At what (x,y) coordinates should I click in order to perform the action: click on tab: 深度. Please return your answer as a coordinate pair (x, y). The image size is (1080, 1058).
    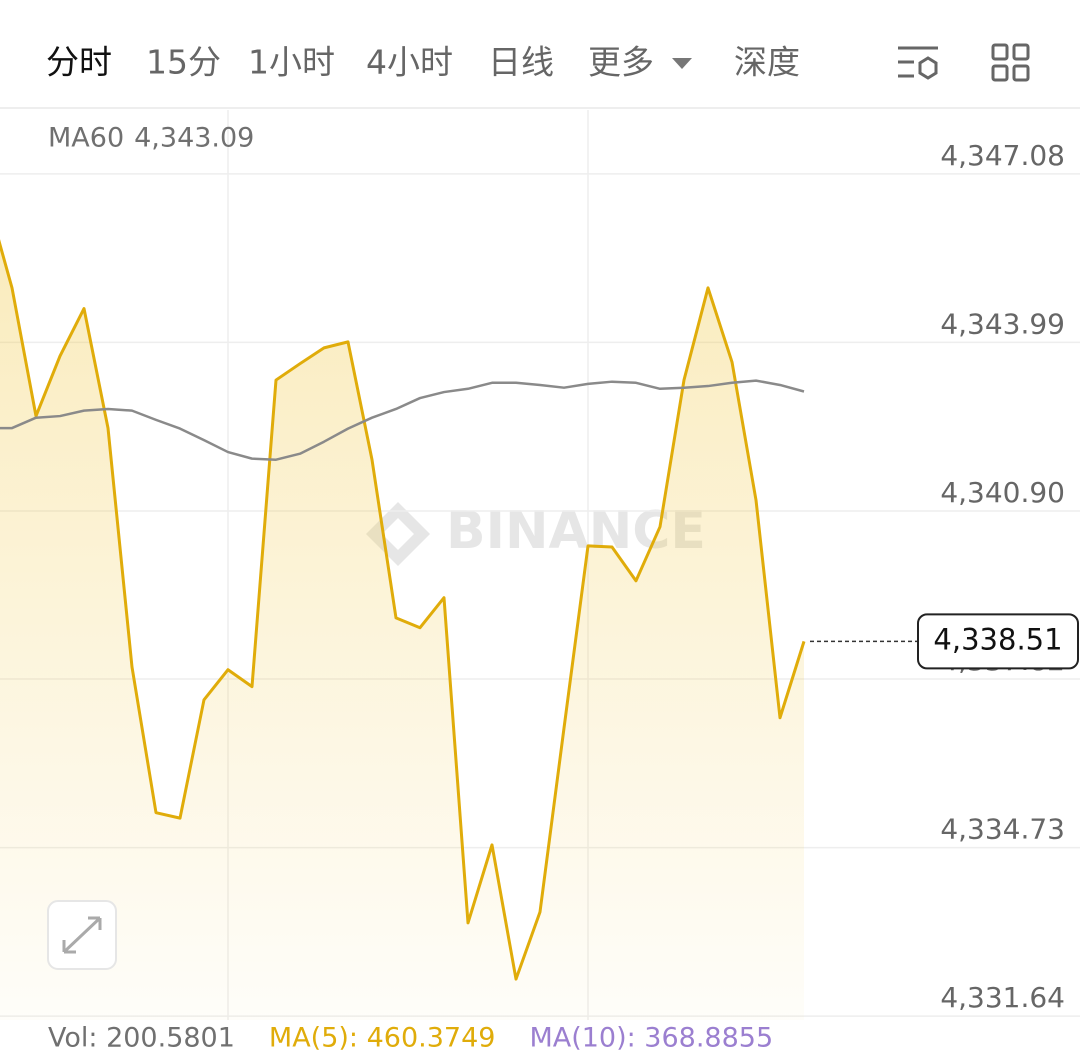
    Looking at the image, I should click on (767, 62).